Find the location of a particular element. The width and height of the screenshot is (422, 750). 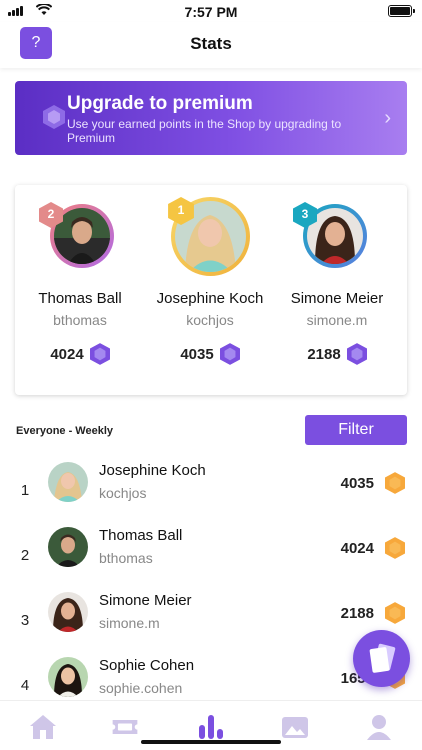

rank-badge: 1 is located at coordinates (180, 211).